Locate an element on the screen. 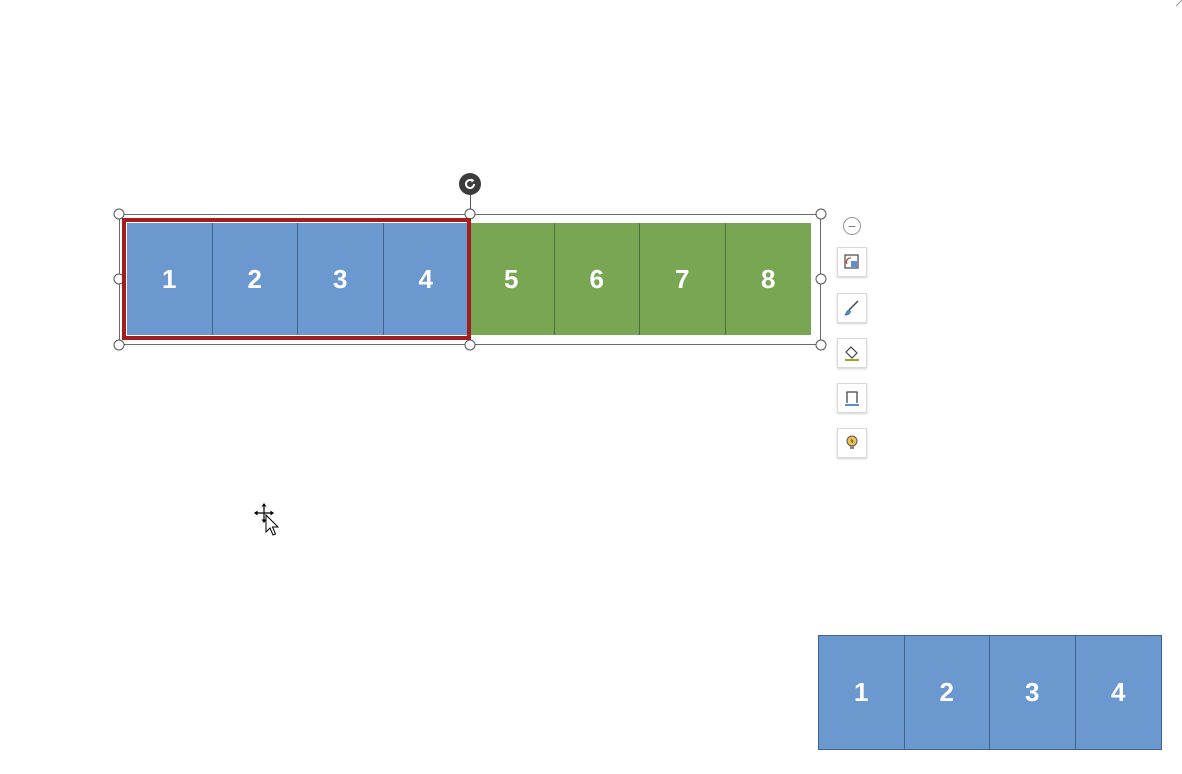  design-ideas-bulb-icon is located at coordinates (852, 442).